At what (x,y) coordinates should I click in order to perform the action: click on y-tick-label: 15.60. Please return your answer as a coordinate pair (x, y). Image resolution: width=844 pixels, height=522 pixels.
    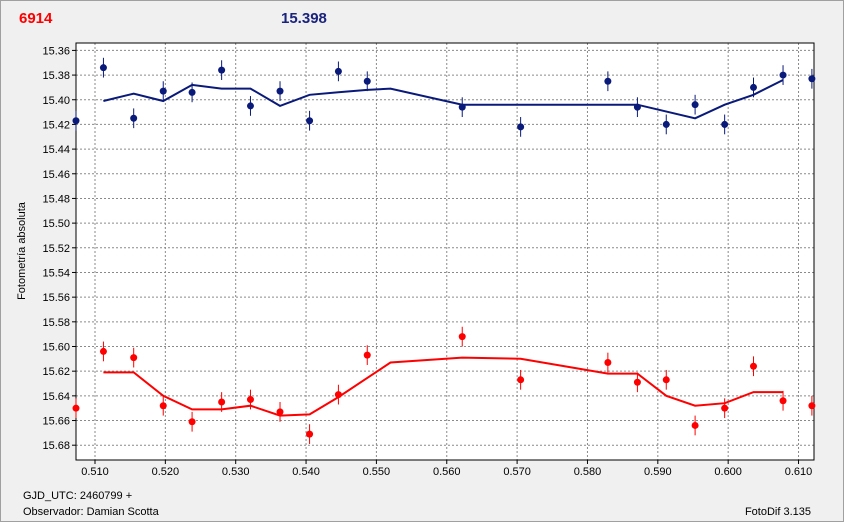
    Looking at the image, I should click on (56, 347).